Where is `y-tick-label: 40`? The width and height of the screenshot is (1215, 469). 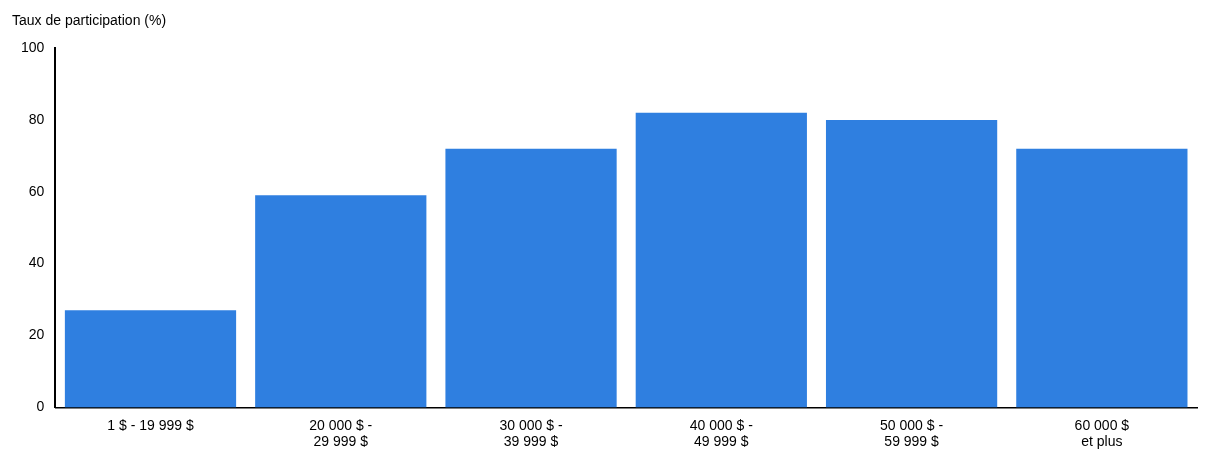
y-tick-label: 40 is located at coordinates (36, 262).